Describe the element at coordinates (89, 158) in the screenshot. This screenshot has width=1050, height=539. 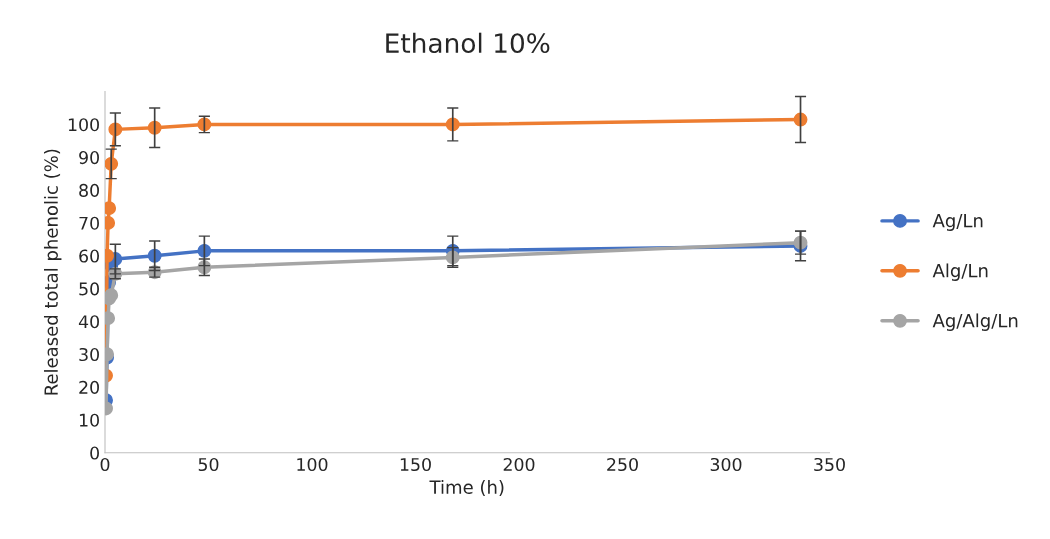
I see `y-tick-label: 90` at that location.